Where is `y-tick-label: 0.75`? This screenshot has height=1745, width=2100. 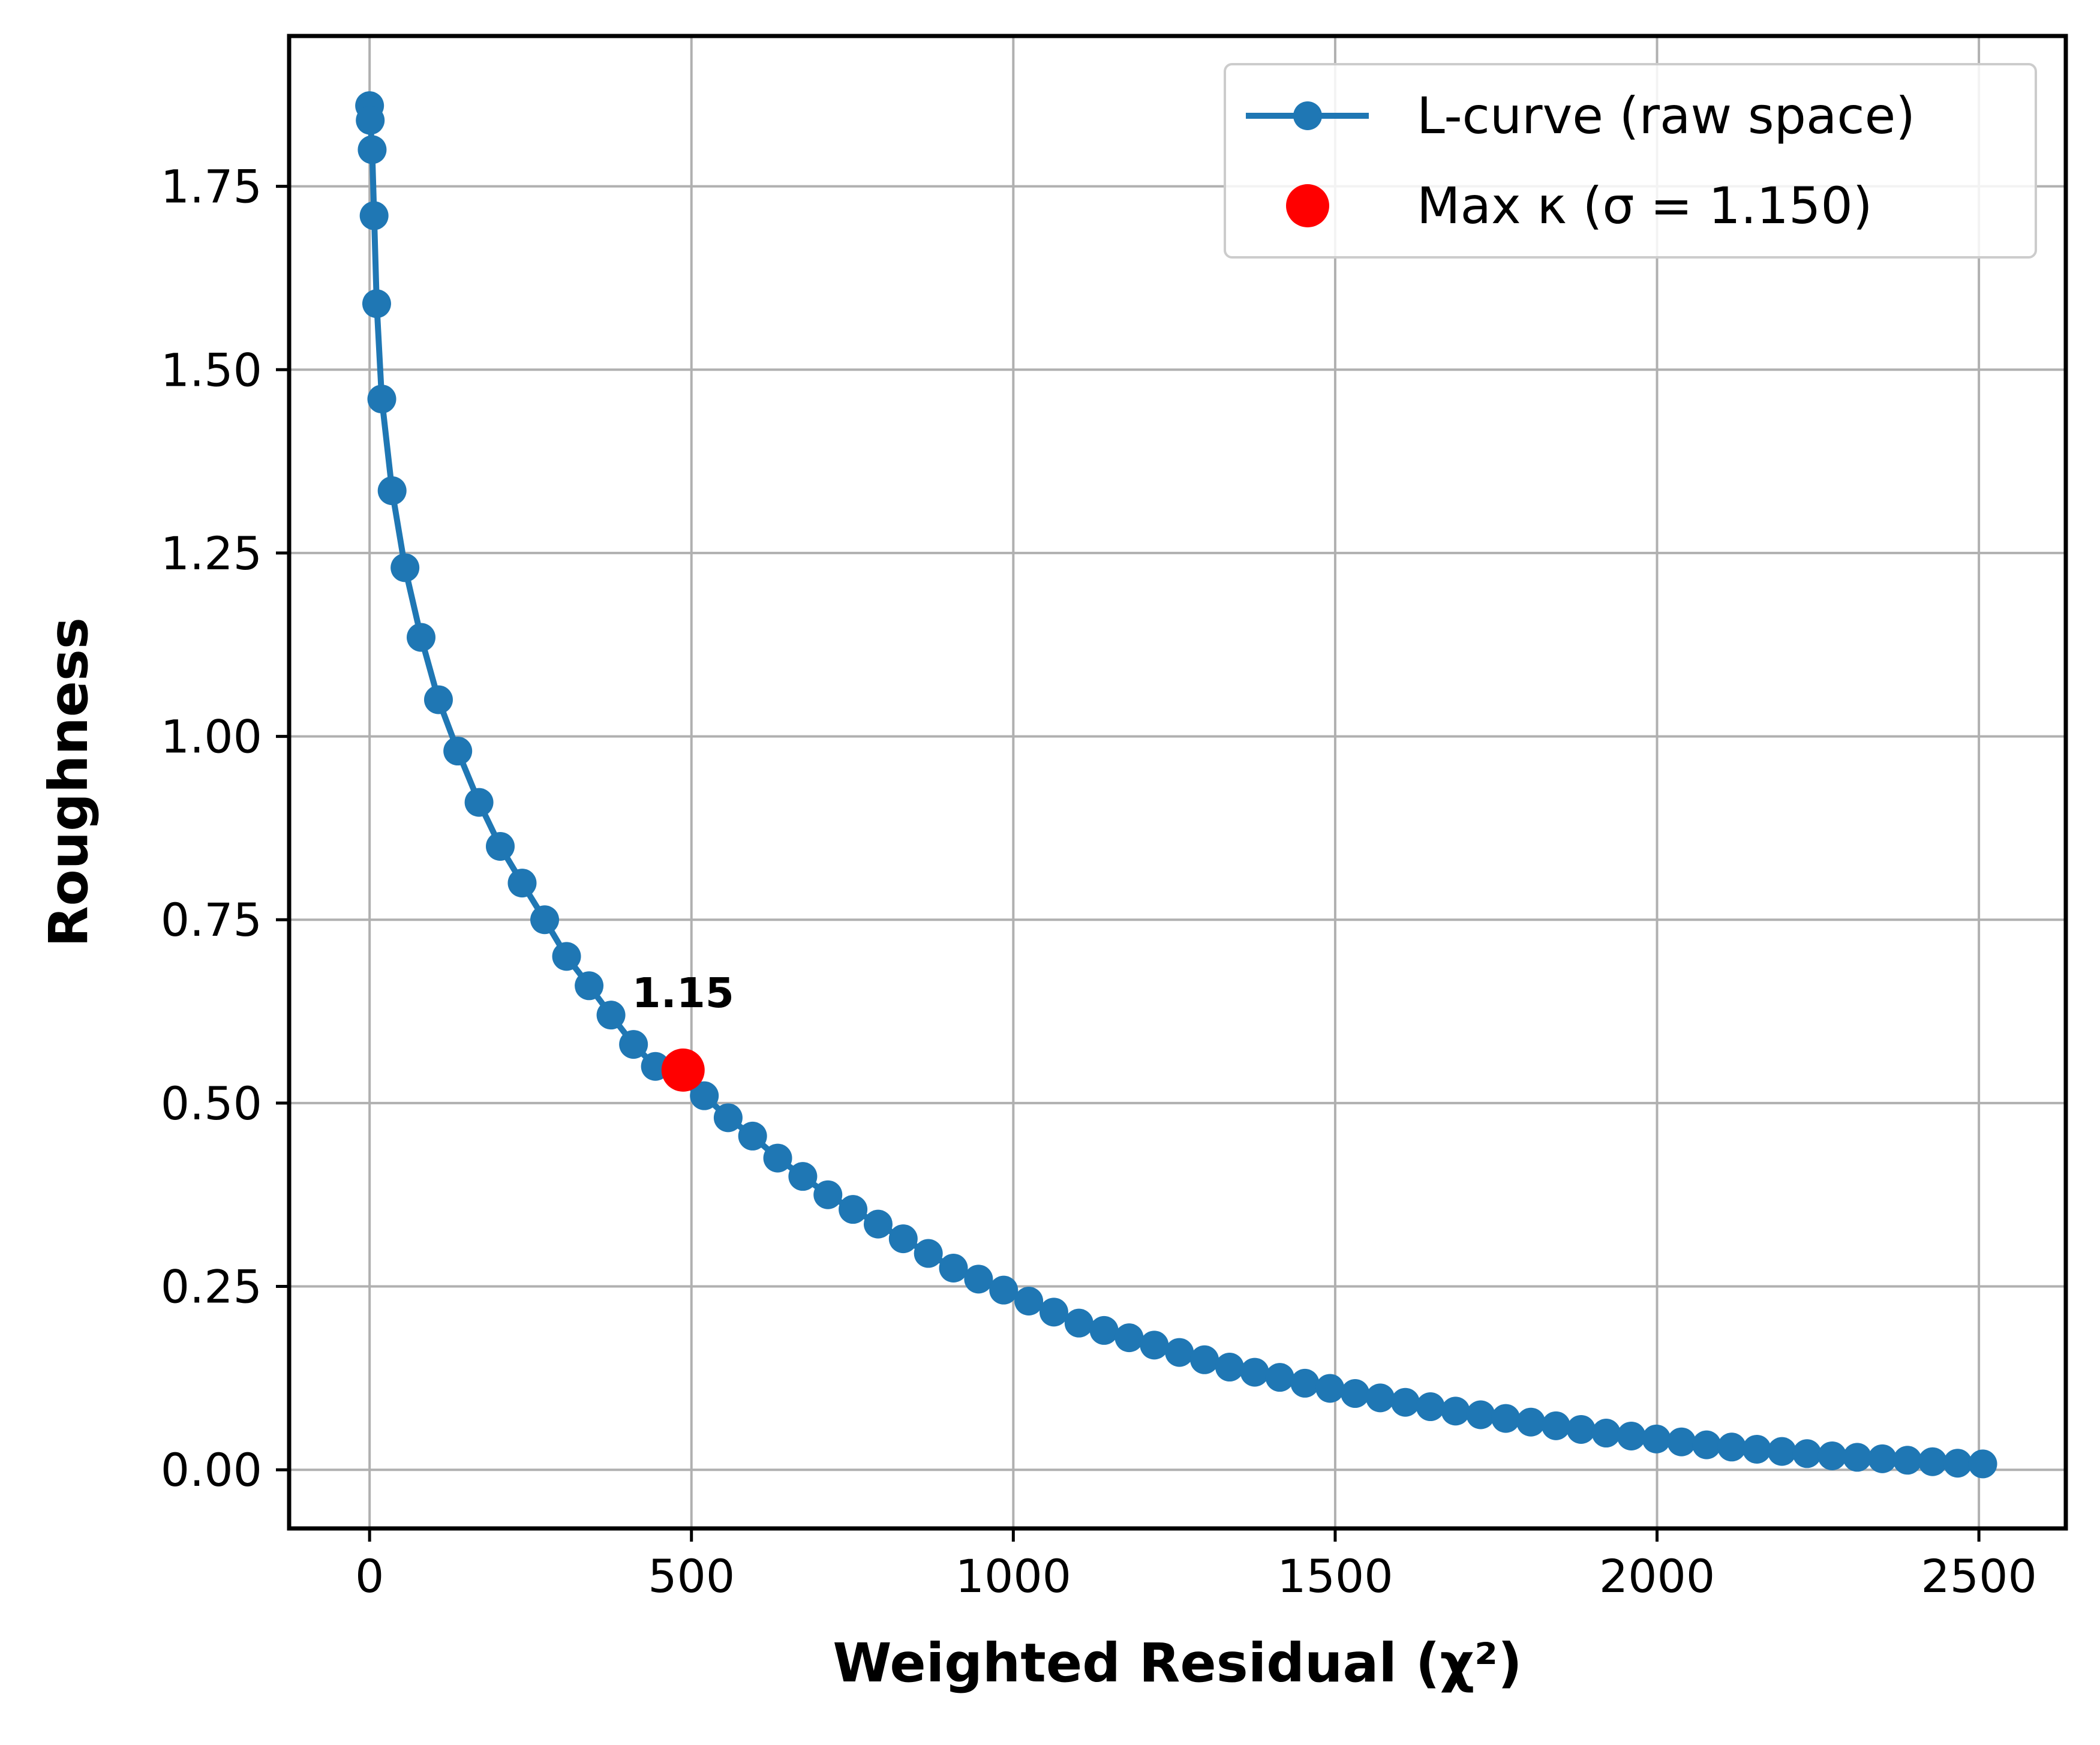 y-tick-label: 0.75 is located at coordinates (211, 920).